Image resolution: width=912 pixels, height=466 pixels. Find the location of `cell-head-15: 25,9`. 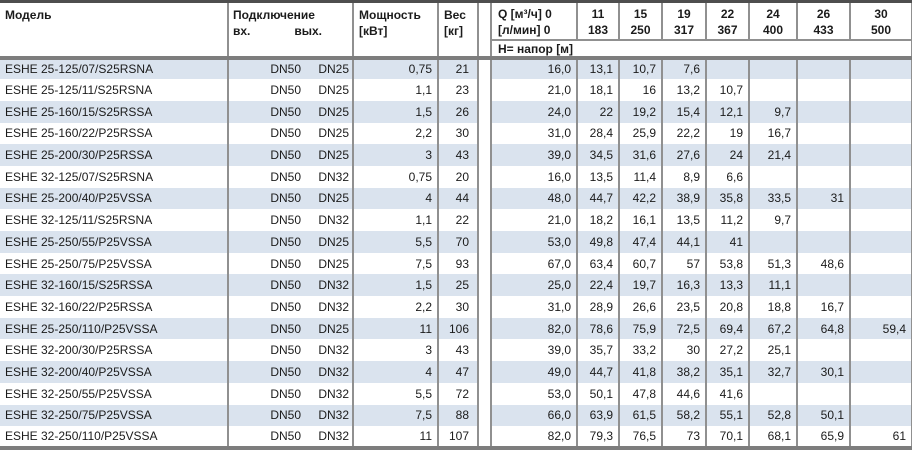

cell-head-15: 25,9 is located at coordinates (641, 133).